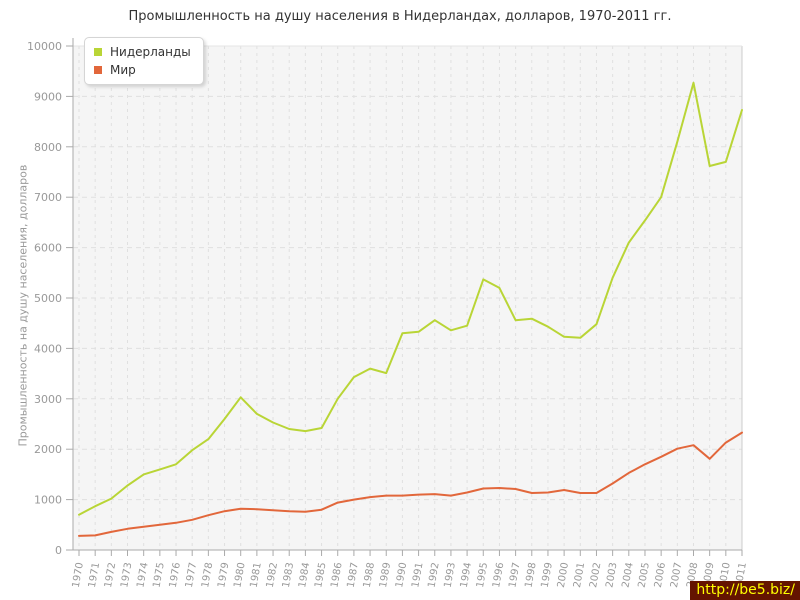 This screenshot has height=600, width=800. I want to click on x-tick-label: 2005, so click(644, 575).